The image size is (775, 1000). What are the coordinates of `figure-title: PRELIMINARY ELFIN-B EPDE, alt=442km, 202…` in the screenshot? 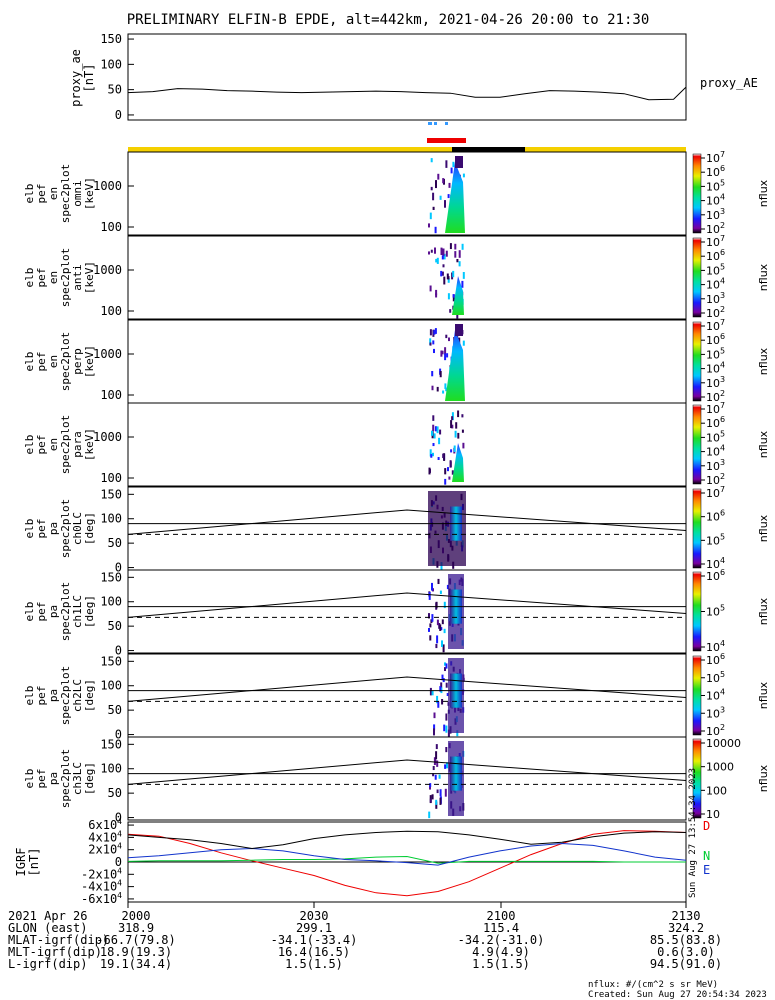 It's located at (388, 20).